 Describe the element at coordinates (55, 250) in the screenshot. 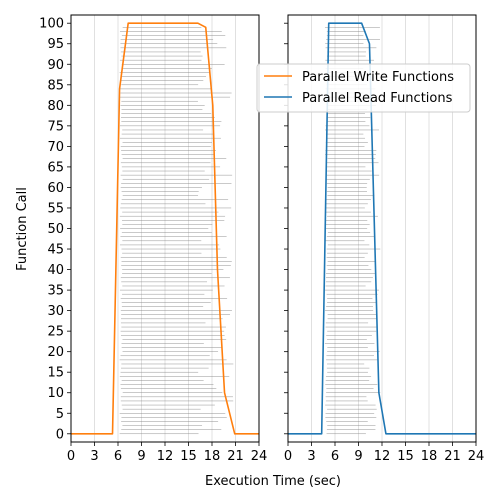

I see `left-y-tick-label: 45` at that location.